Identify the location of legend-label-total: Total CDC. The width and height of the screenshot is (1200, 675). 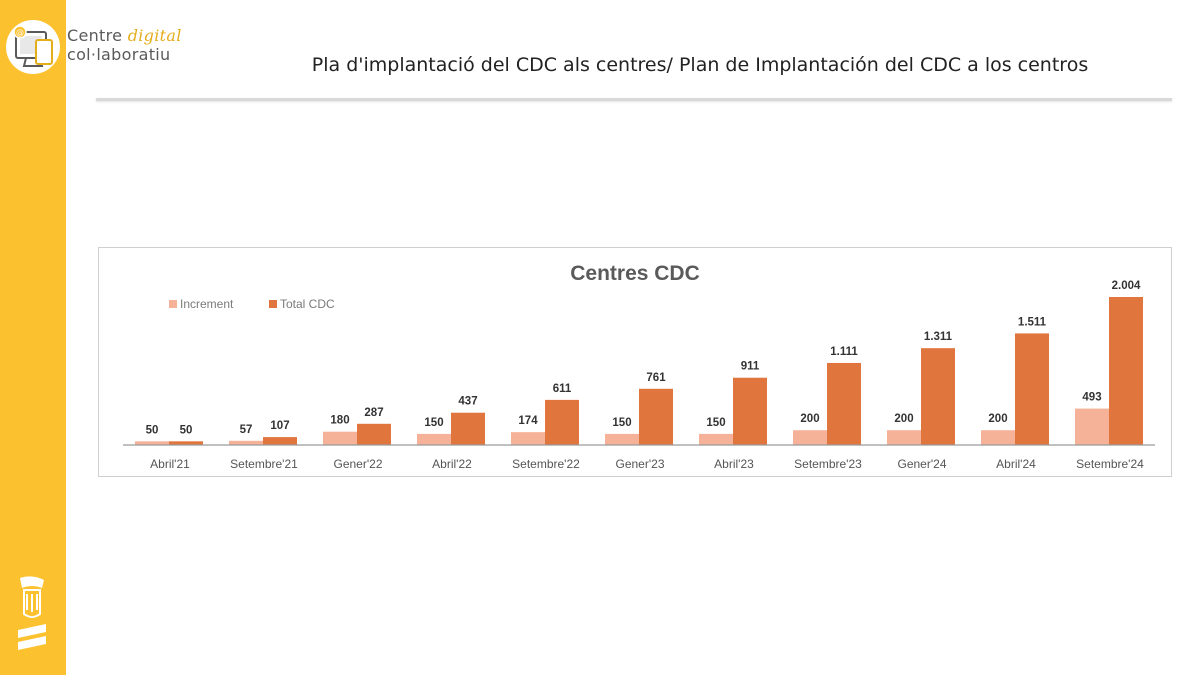
(307, 304).